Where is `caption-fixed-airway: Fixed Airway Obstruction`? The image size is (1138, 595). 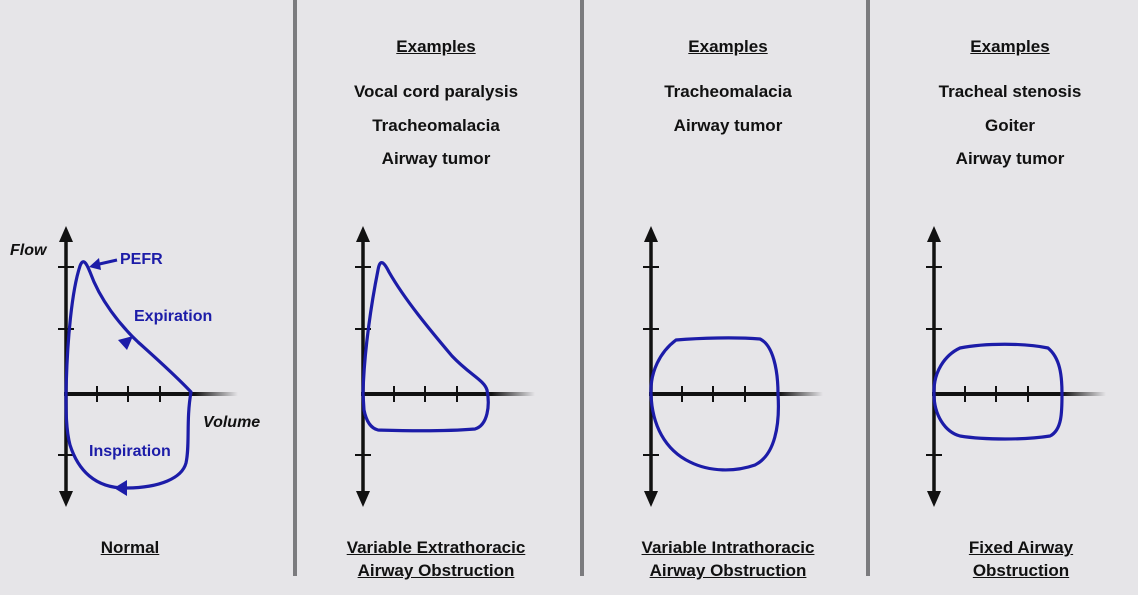 caption-fixed-airway: Fixed Airway Obstruction is located at coordinates (1014, 559).